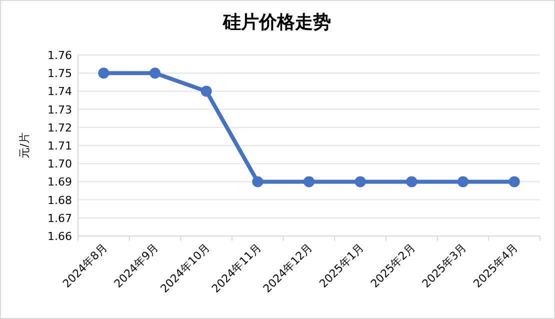 Image resolution: width=555 pixels, height=319 pixels. Describe the element at coordinates (60, 109) in the screenshot. I see `y-tick-label: 1.73` at that location.